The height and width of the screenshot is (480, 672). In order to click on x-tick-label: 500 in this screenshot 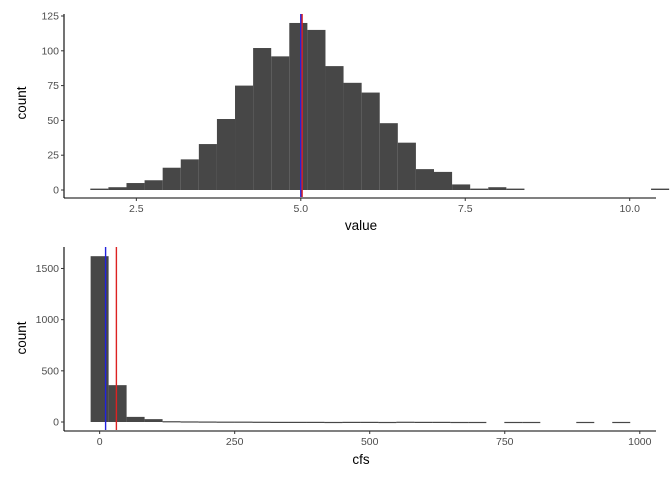, I will do `click(370, 442)`.